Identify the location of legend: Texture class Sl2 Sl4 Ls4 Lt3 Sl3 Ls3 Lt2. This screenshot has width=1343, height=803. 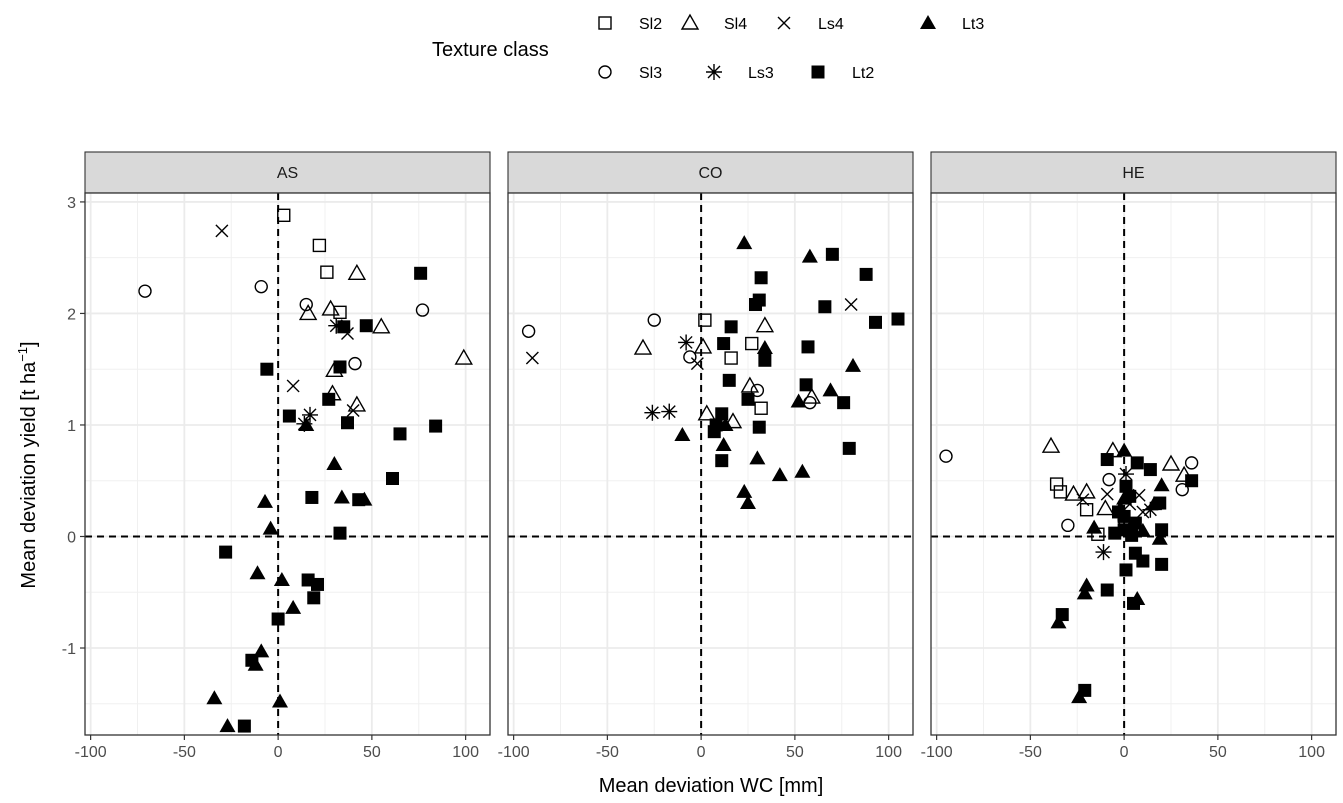
(708, 47).